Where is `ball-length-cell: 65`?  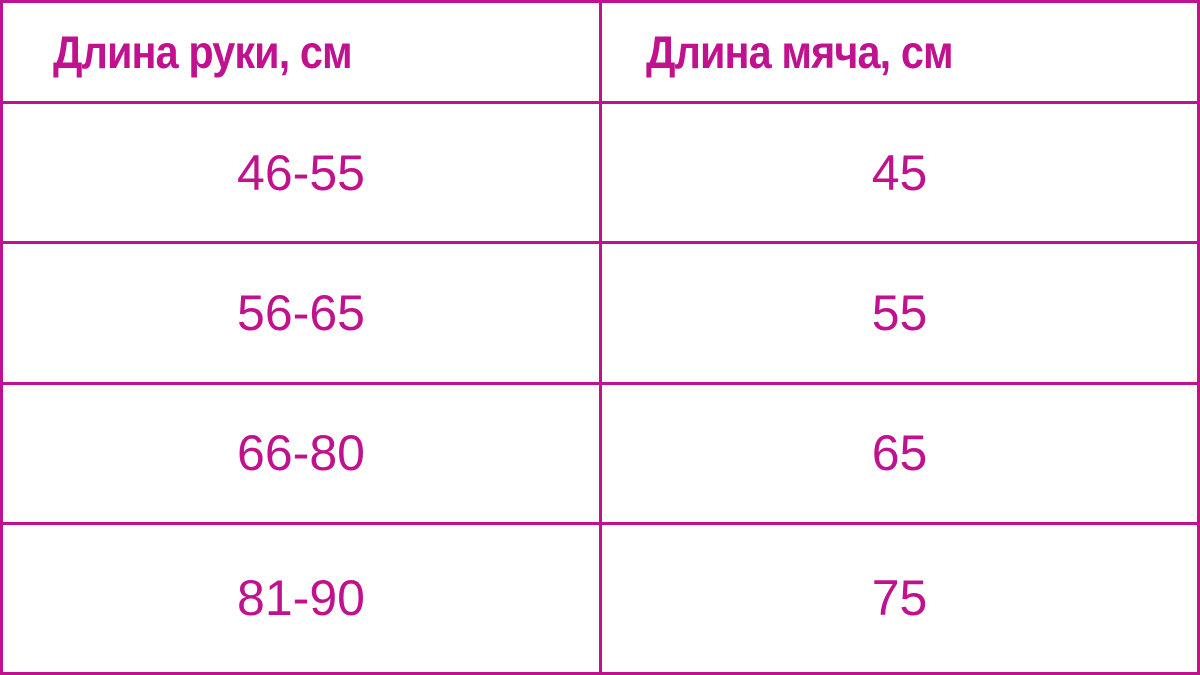 ball-length-cell: 65 is located at coordinates (899, 453).